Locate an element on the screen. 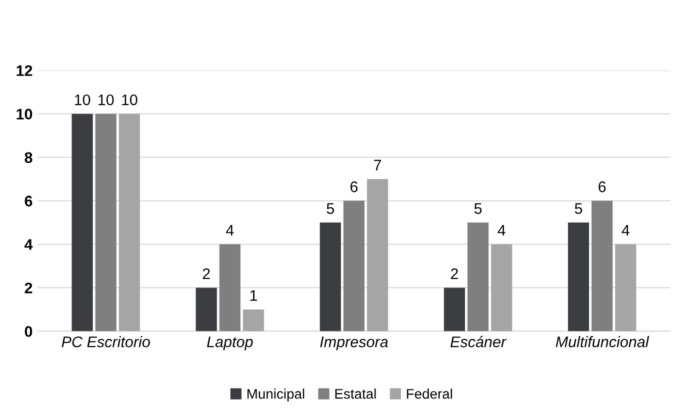  x-tick-label: Impresora is located at coordinates (354, 343).